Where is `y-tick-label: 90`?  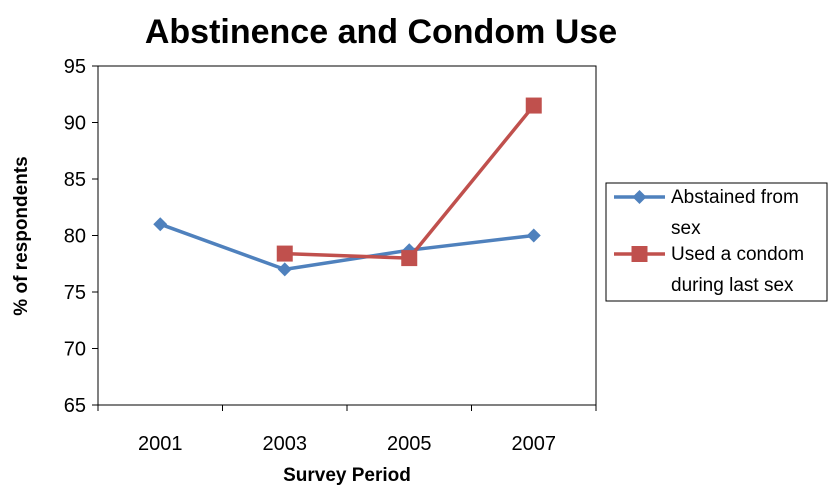 y-tick-label: 90 is located at coordinates (75, 124).